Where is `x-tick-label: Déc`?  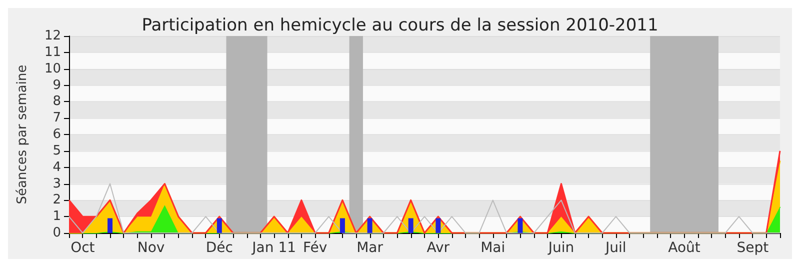 x-tick-label: Déc is located at coordinates (219, 248).